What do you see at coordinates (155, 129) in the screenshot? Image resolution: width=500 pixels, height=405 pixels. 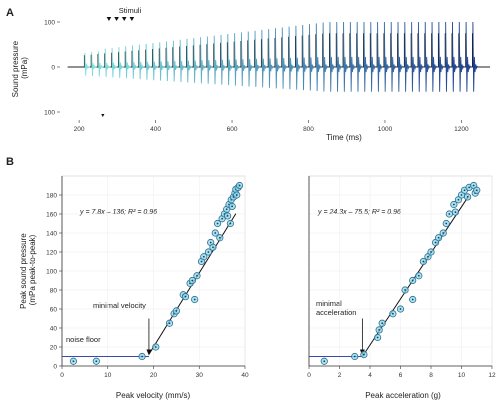 I see `panel-a-xtick-label: 400` at bounding box center [155, 129].